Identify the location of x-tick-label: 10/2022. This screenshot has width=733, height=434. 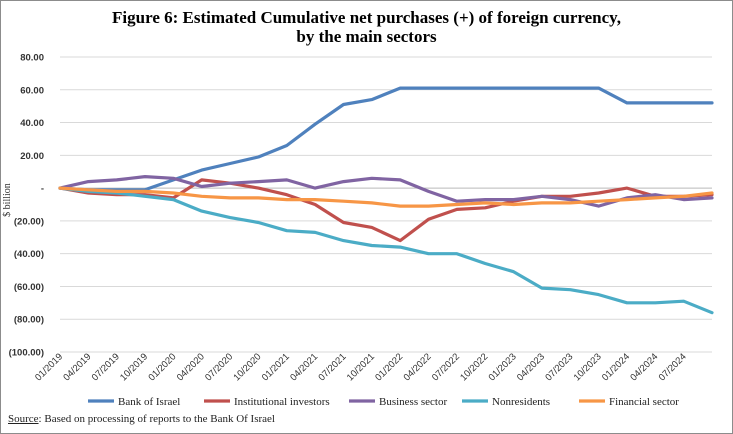
(474, 367).